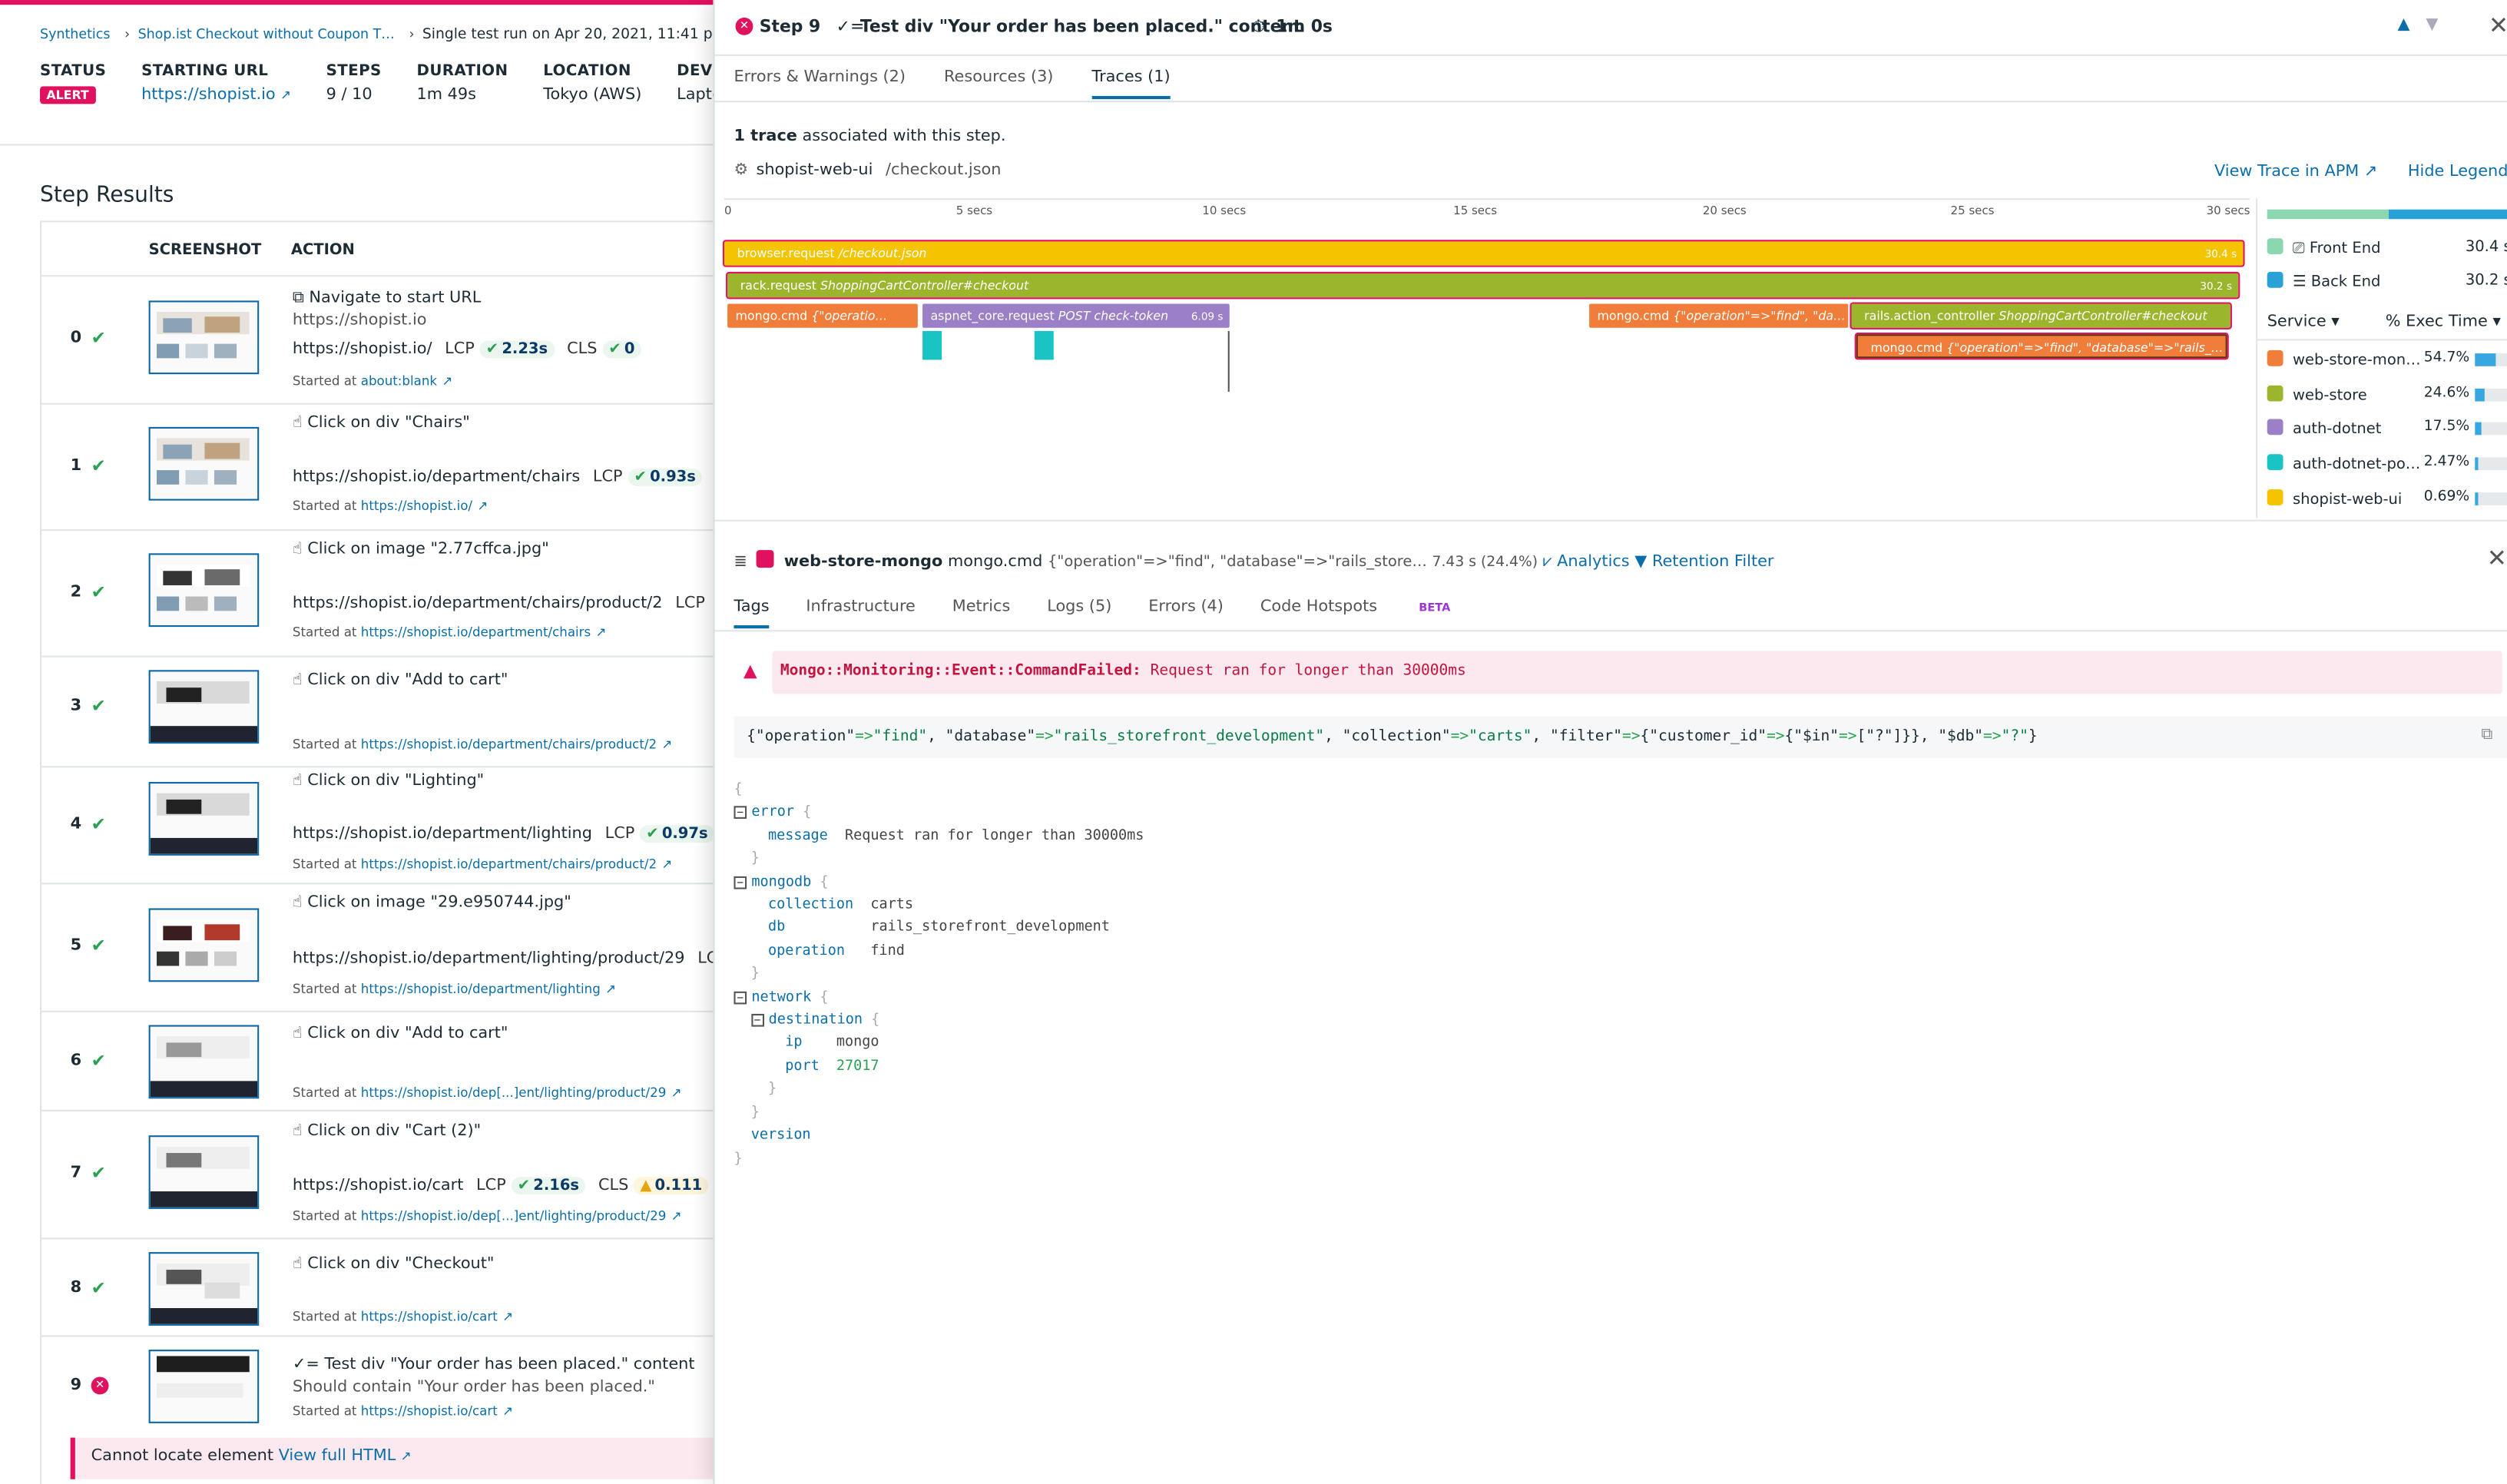 Image resolution: width=2507 pixels, height=1484 pixels. What do you see at coordinates (378, 1186) in the screenshot?
I see `step-url: https://shopist.io/cart` at bounding box center [378, 1186].